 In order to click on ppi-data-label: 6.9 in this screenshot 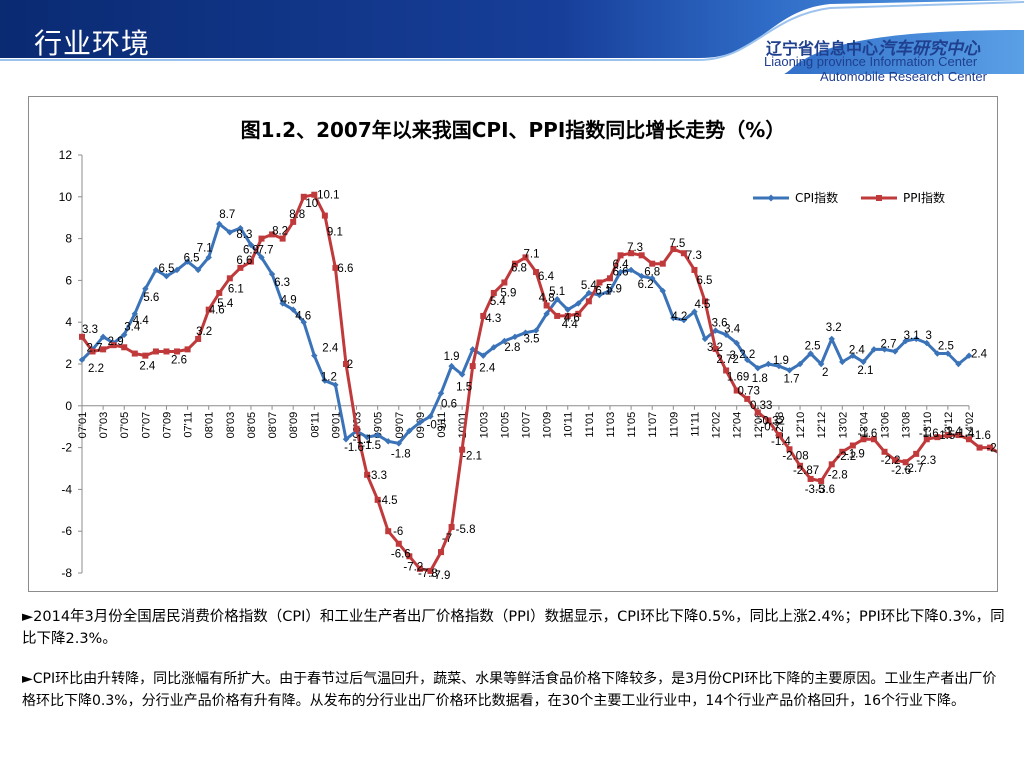, I will do `click(251, 251)`.